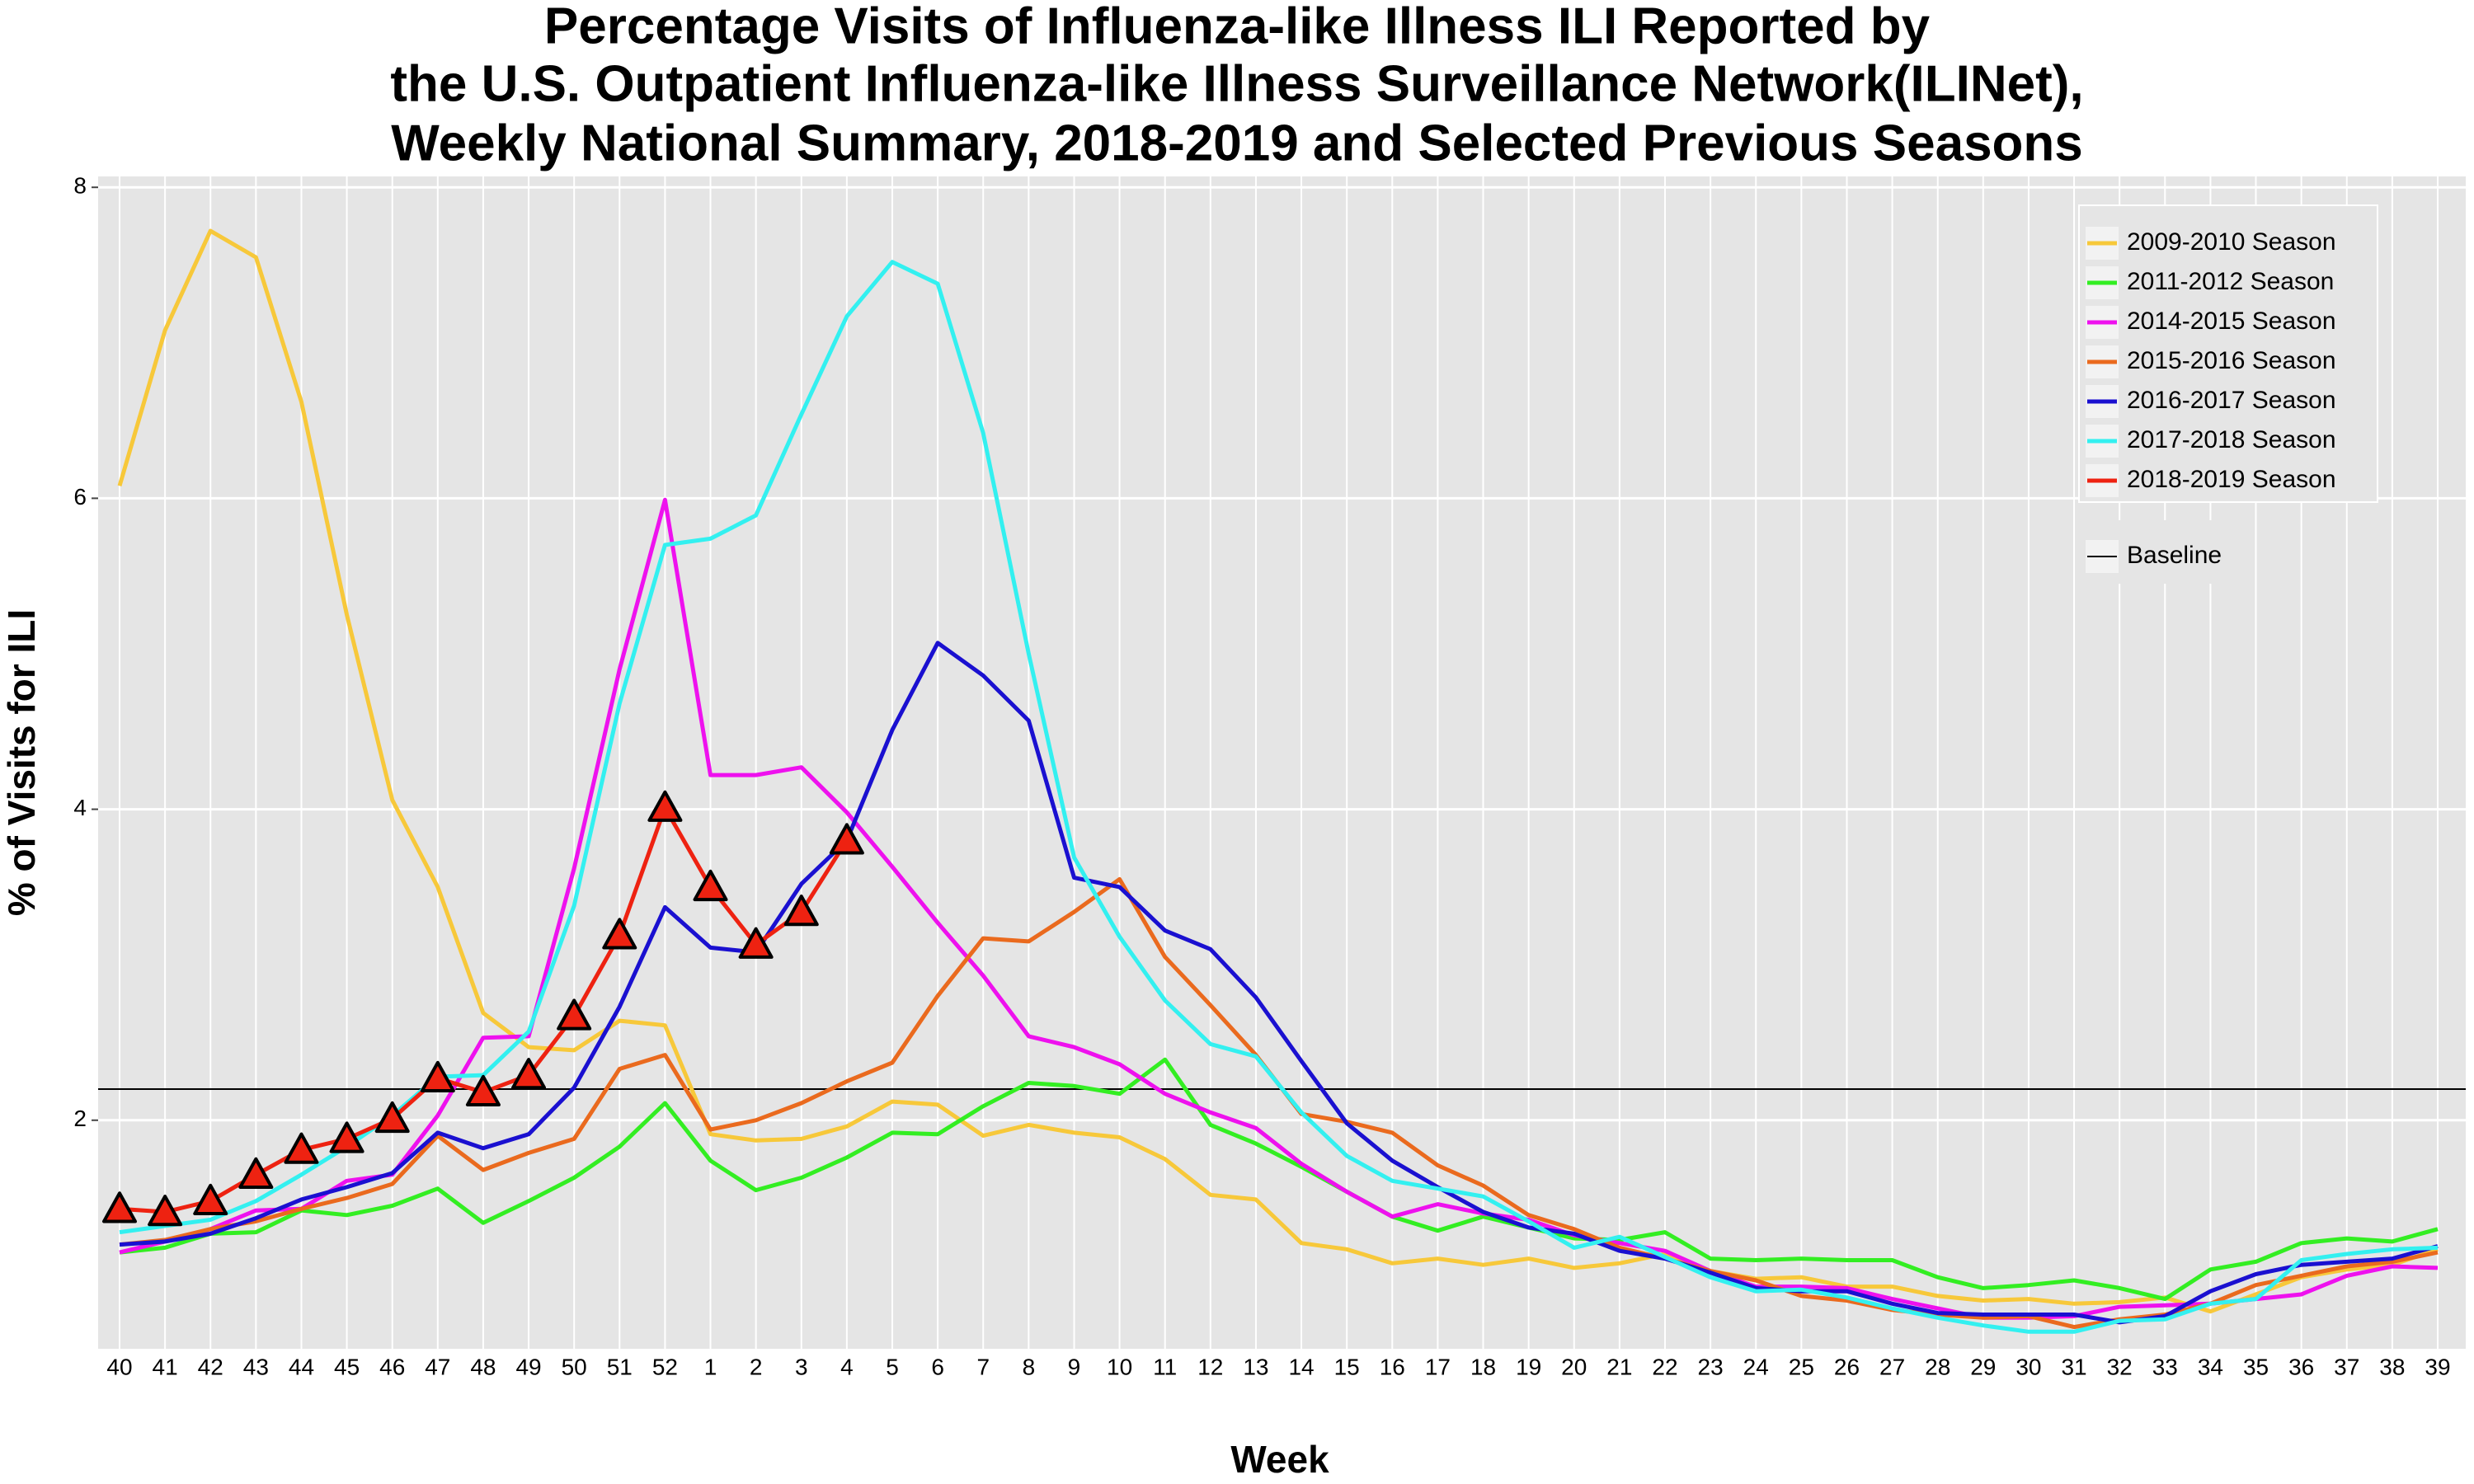  Describe the element at coordinates (1029, 1366) in the screenshot. I see `x-tick-label: 8` at that location.